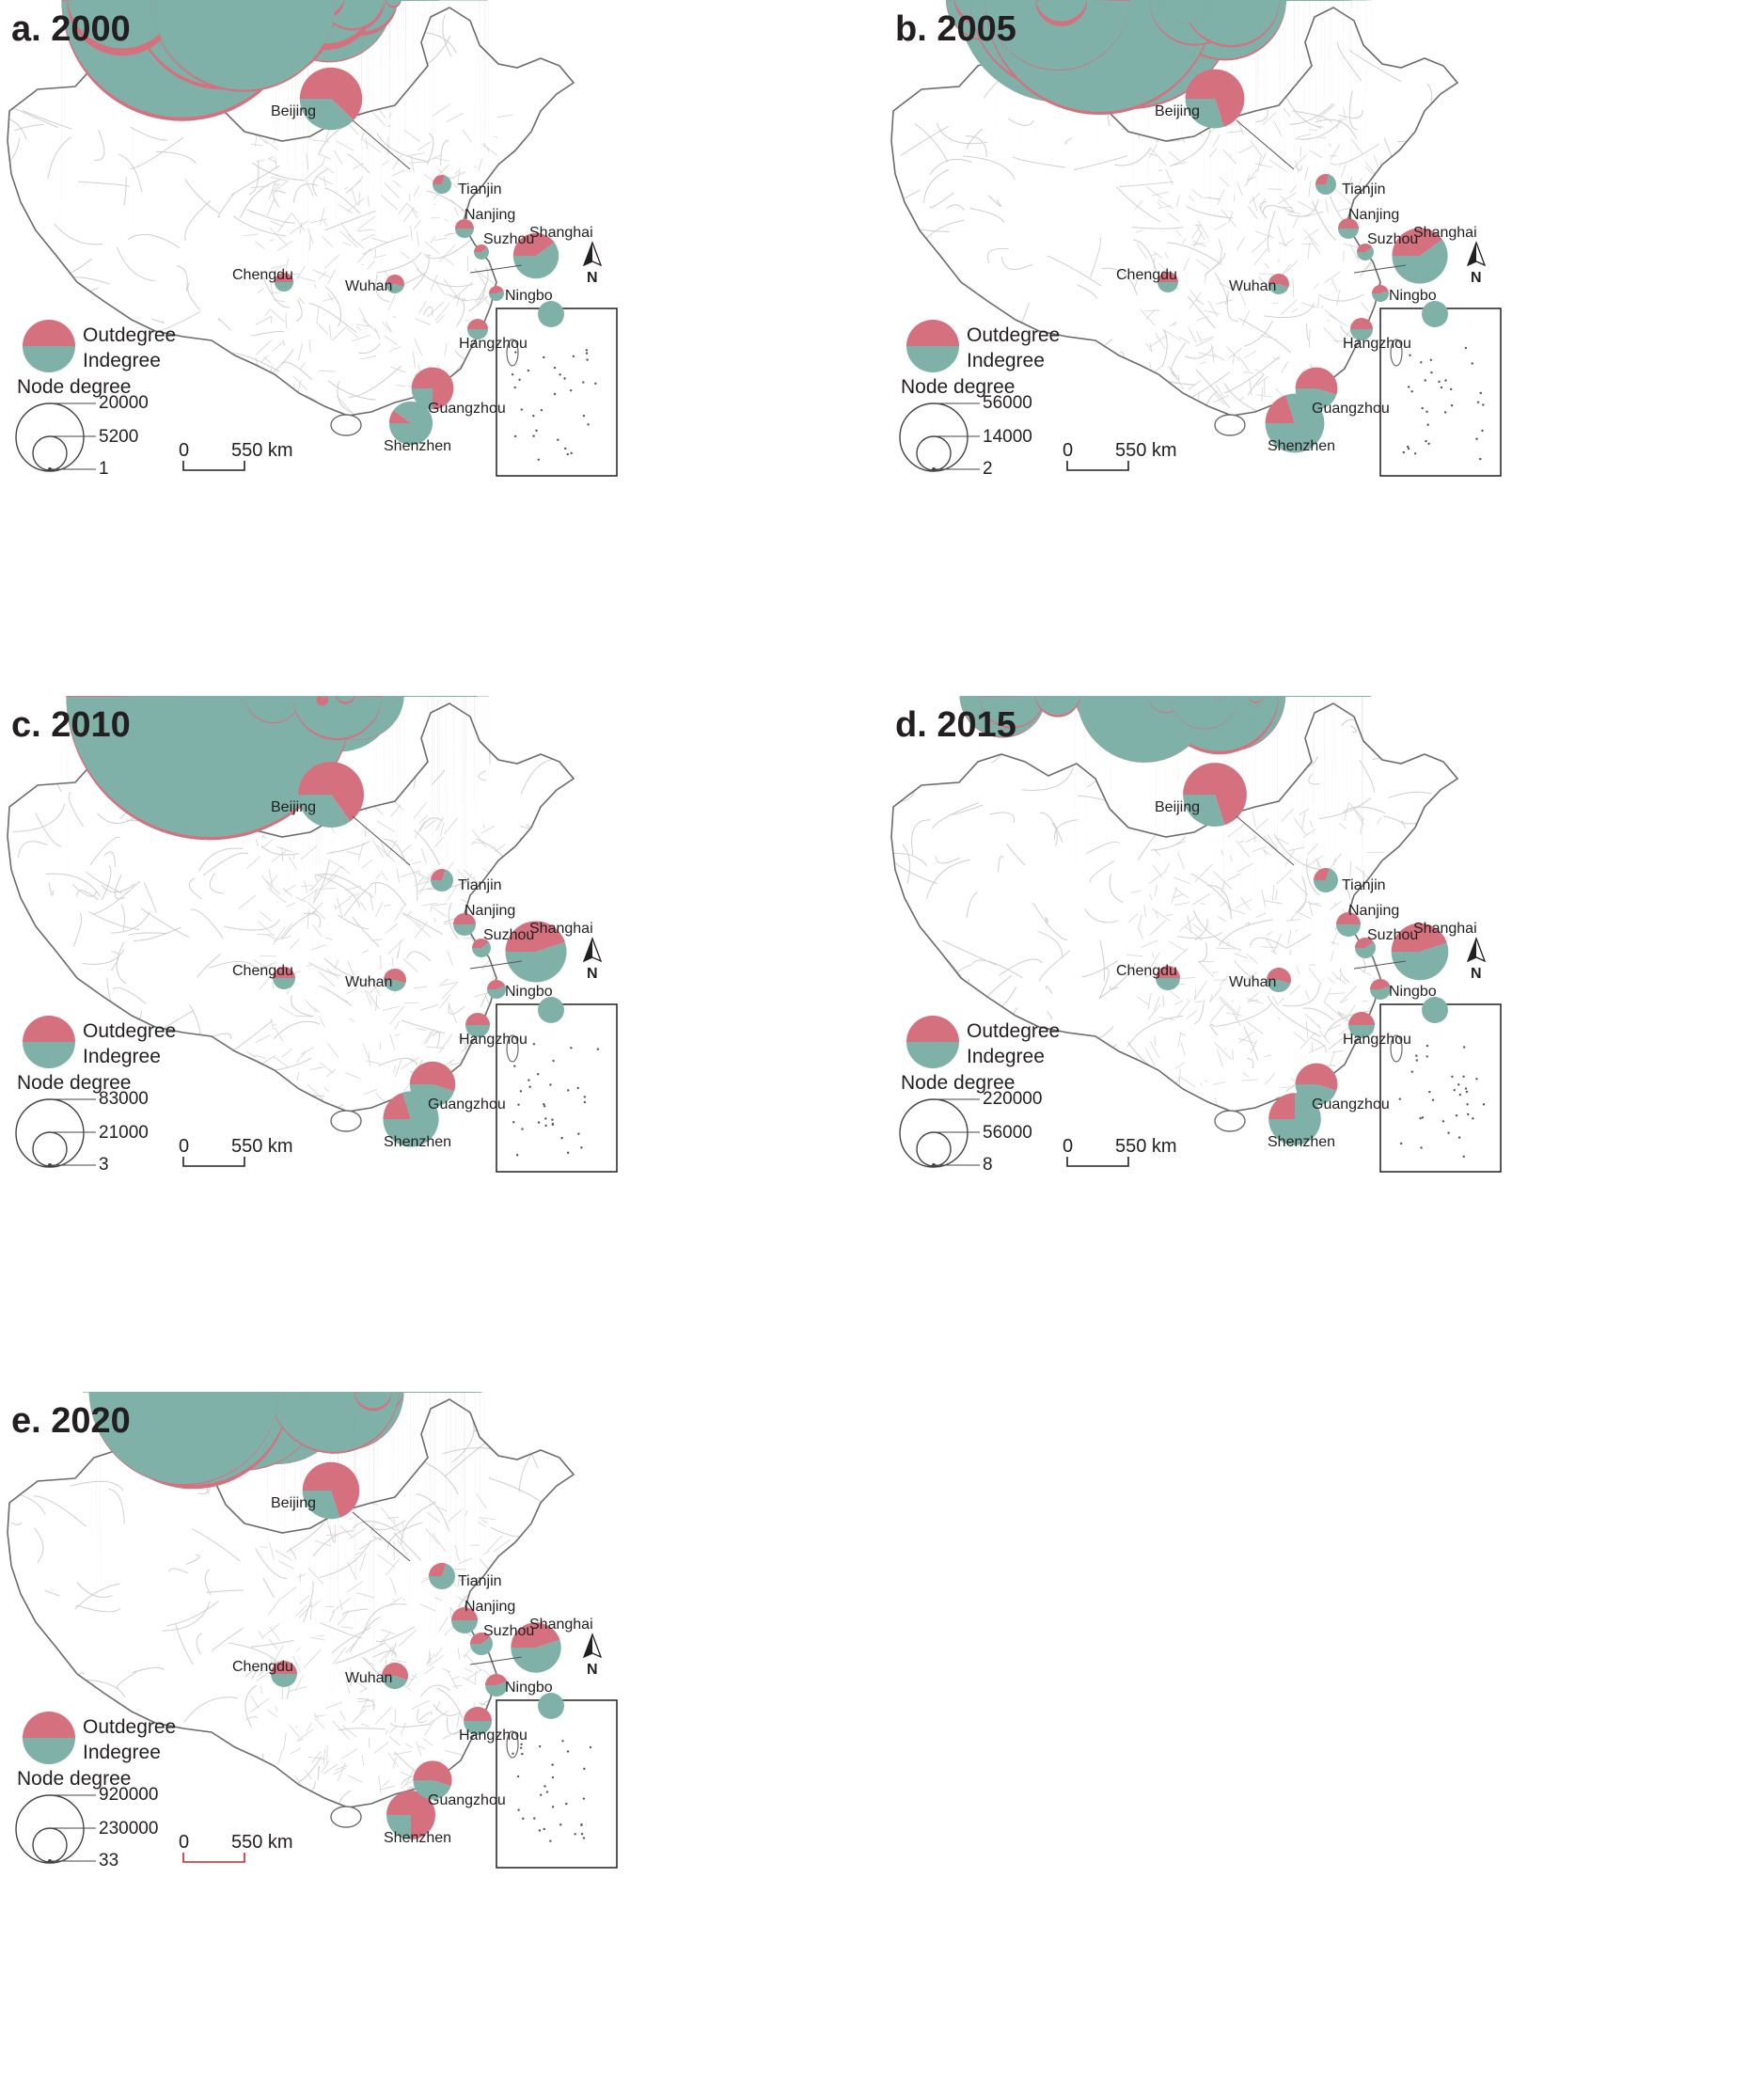 The height and width of the screenshot is (2083, 1764). Describe the element at coordinates (509, 240) in the screenshot. I see `city-label-suzhou: Suzhou` at that location.